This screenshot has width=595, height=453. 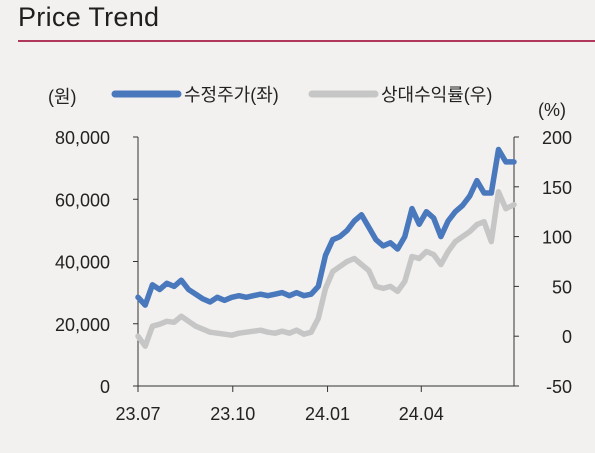 What do you see at coordinates (137, 414) in the screenshot?
I see `x-tick-label: 23.07` at bounding box center [137, 414].